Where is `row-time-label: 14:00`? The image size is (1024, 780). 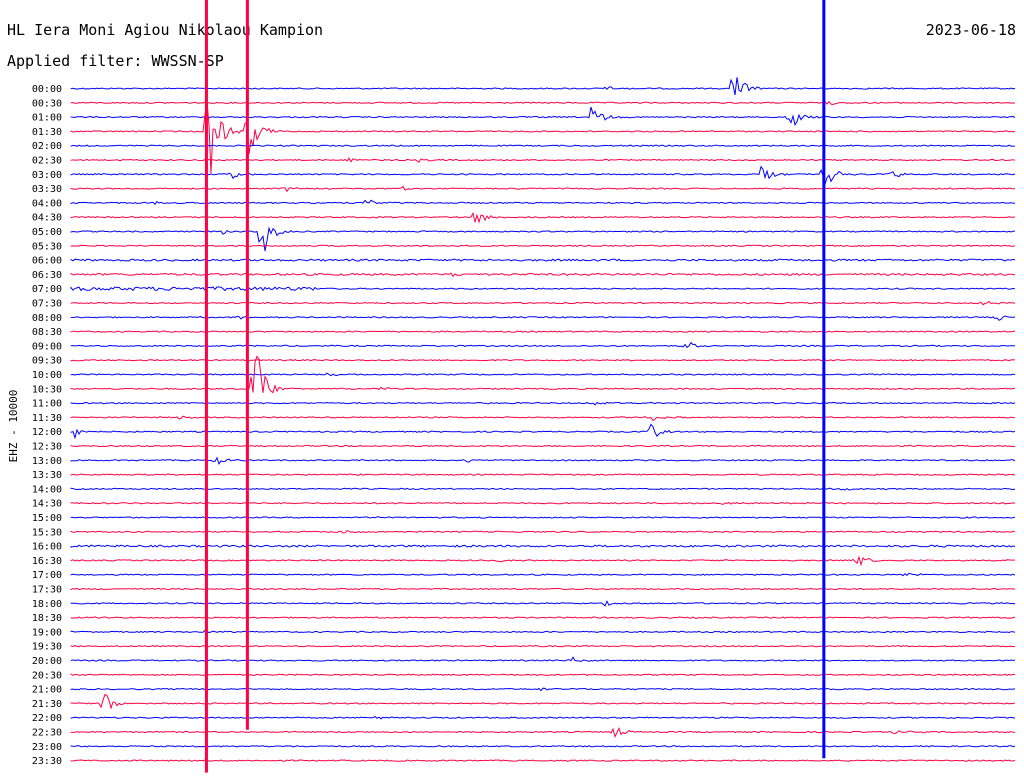 row-time-label: 14:00 is located at coordinates (47, 489).